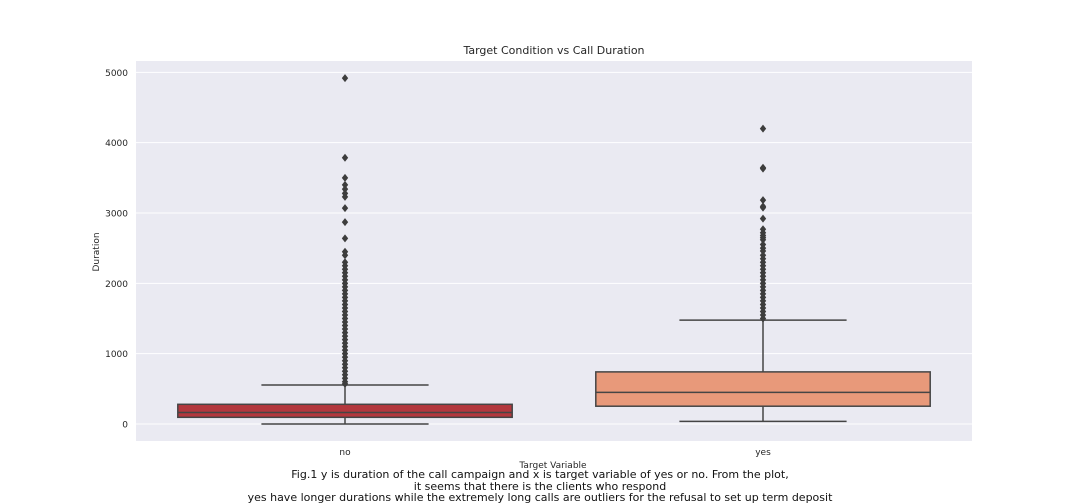 Image resolution: width=1080 pixels, height=504 pixels. Describe the element at coordinates (116, 355) in the screenshot. I see `y-tick-label-1000: 1000` at that location.